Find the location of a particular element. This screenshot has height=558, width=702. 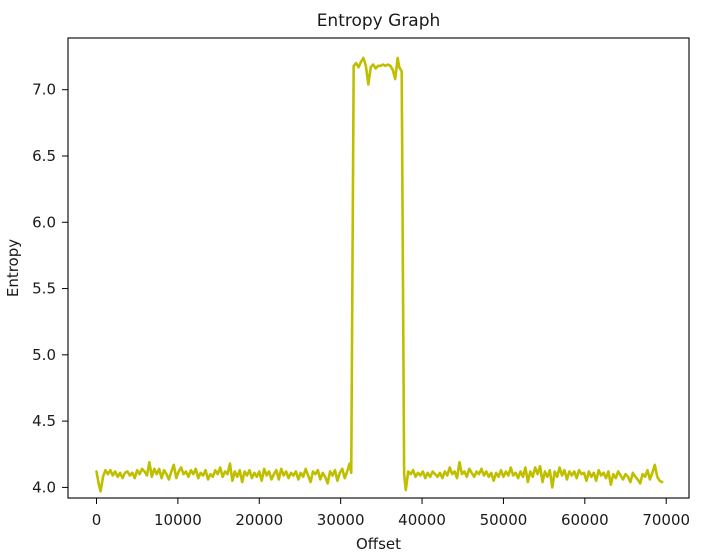

x-axis-tick-label: 20000 is located at coordinates (259, 520).